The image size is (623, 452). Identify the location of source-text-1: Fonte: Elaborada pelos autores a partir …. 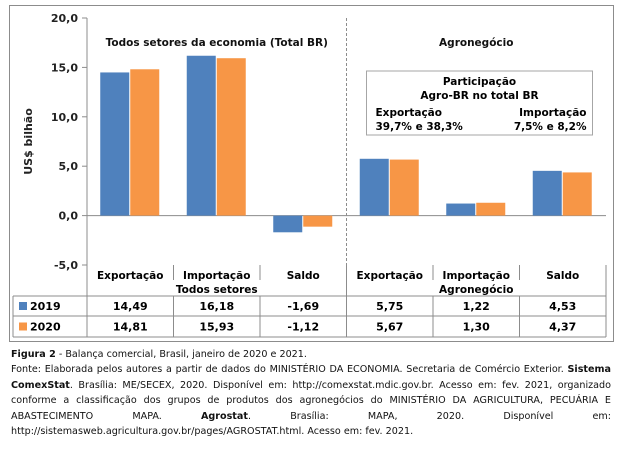
(289, 370).